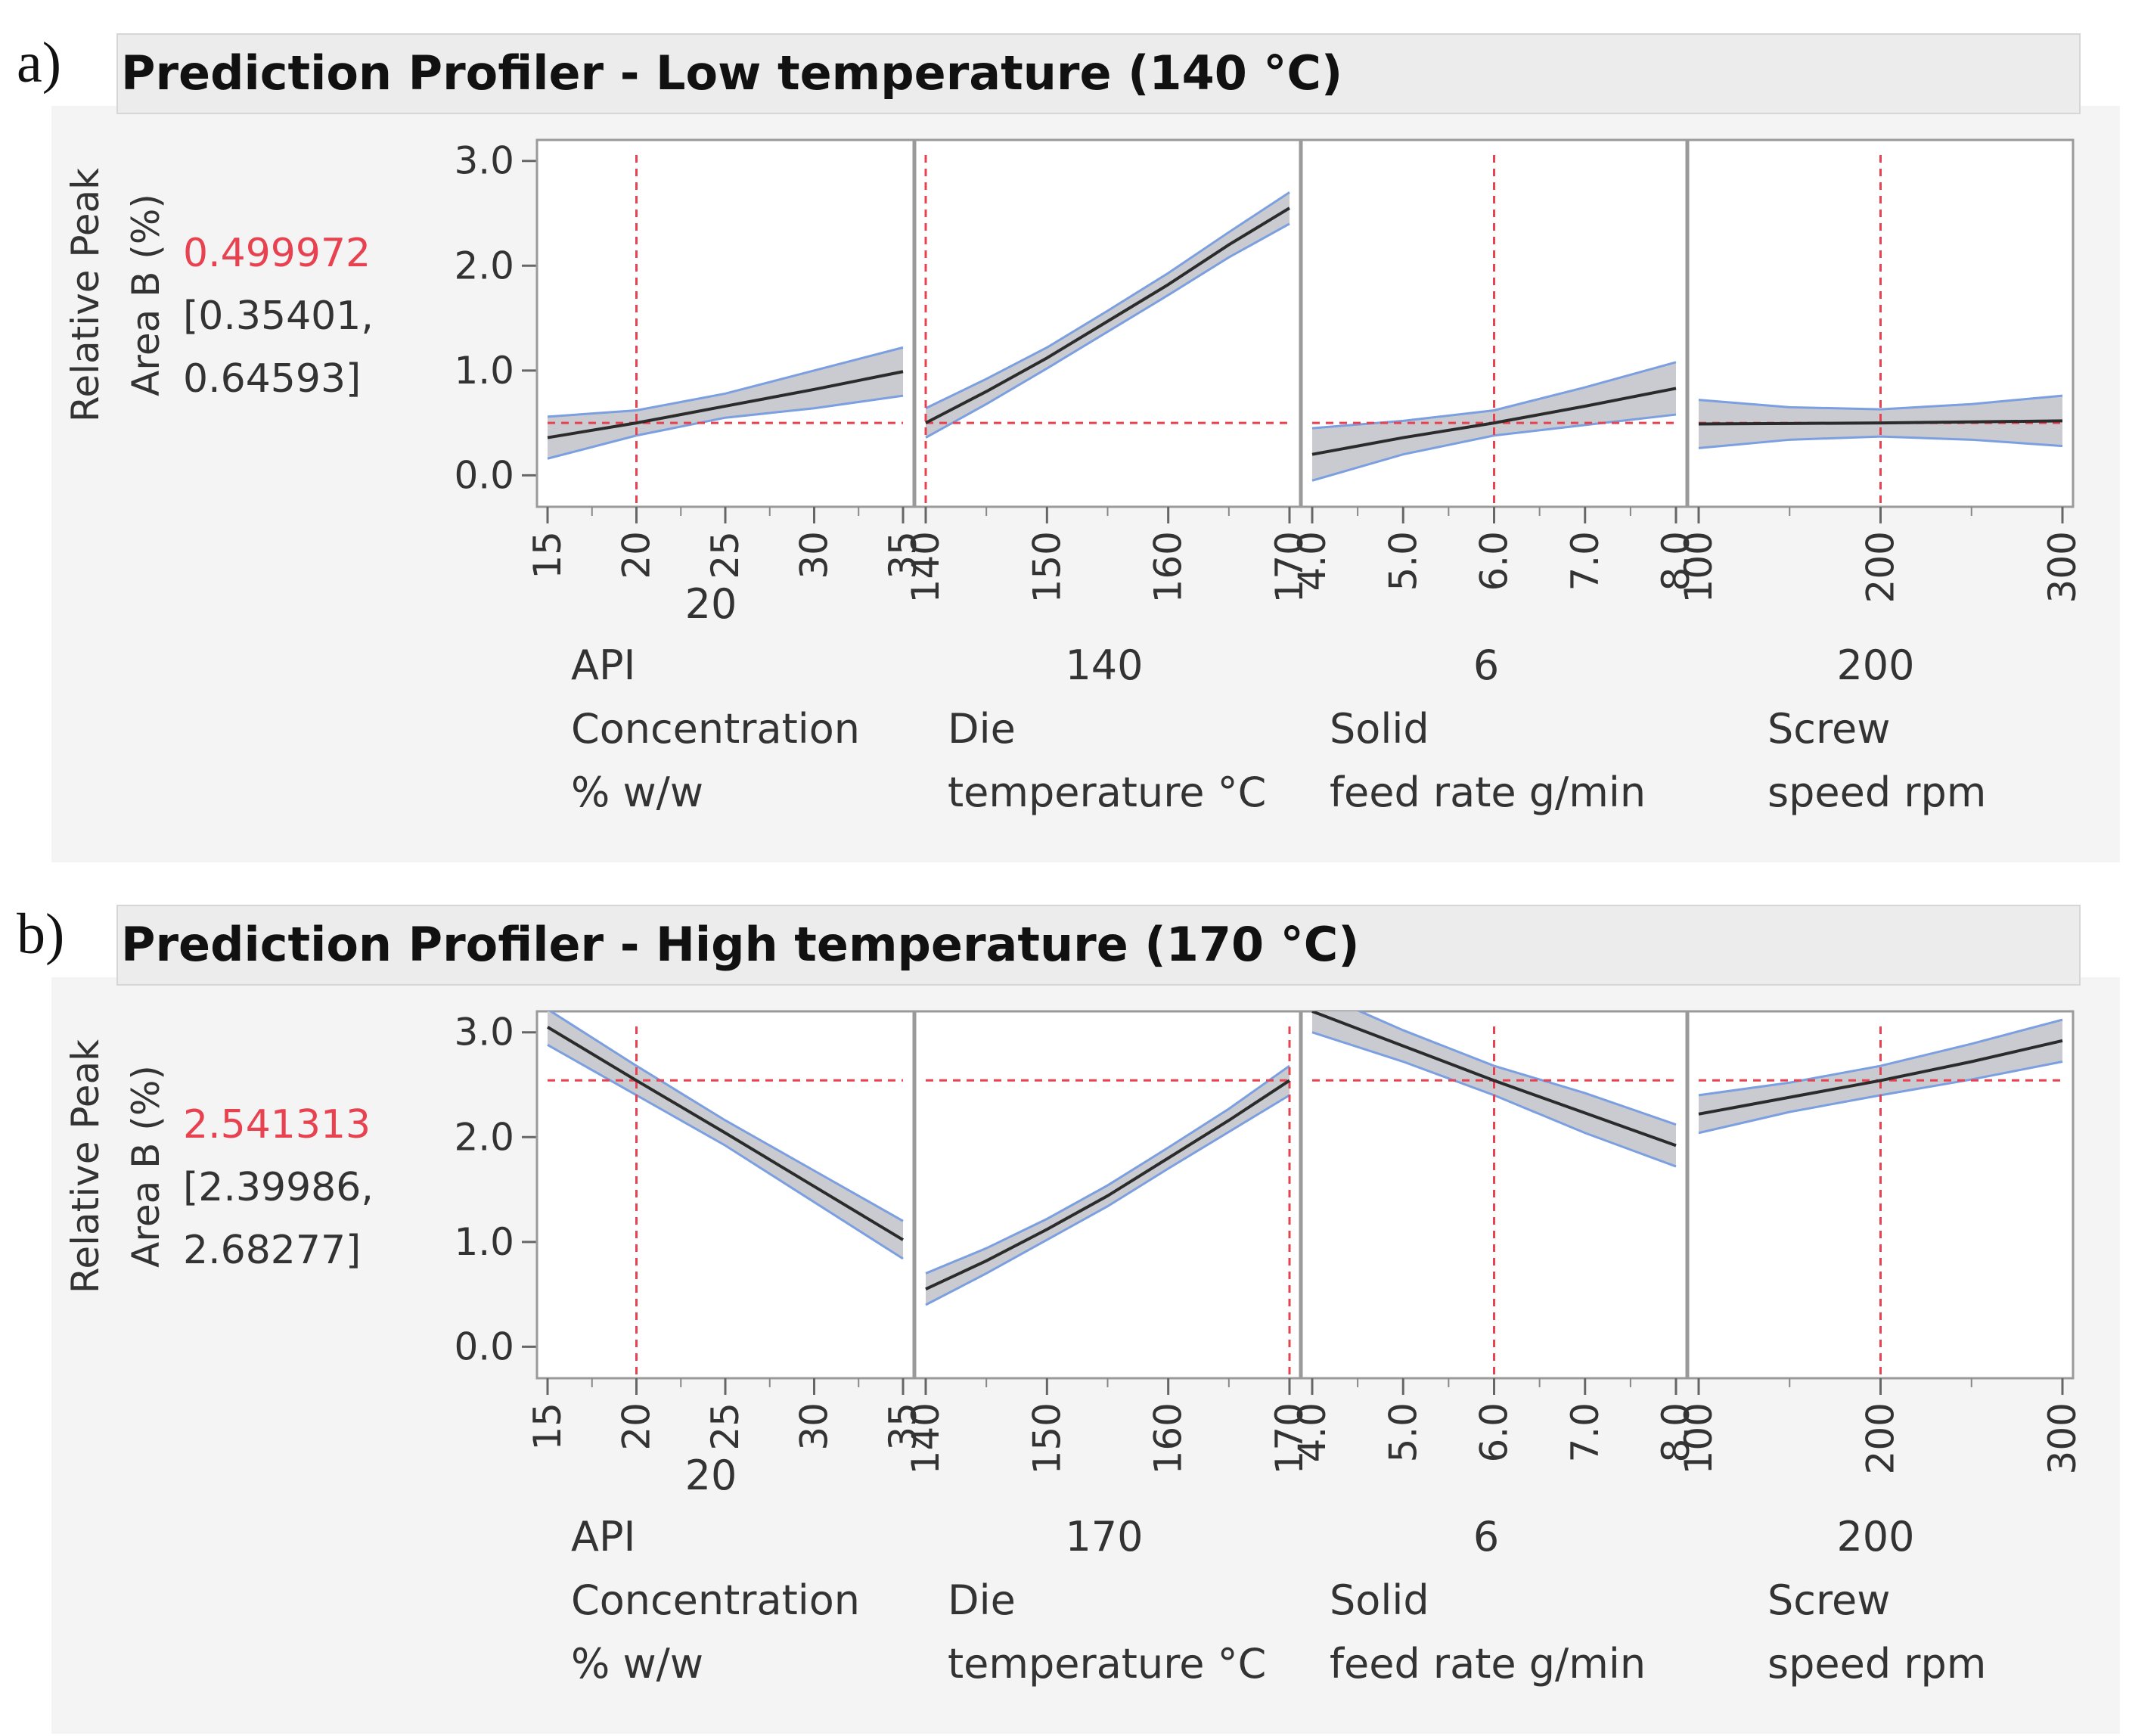 This screenshot has height=1736, width=2129. I want to click on plot-frame, so click(725, 323).